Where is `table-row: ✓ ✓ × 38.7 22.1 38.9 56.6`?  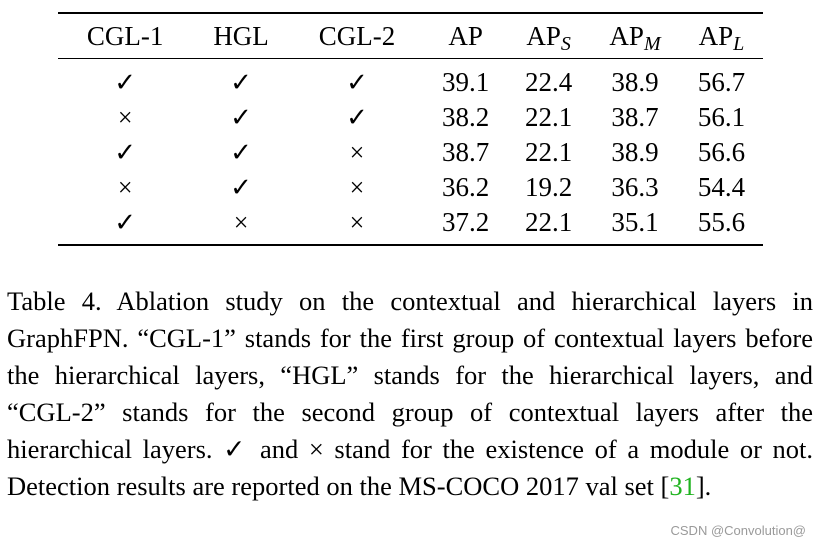
table-row: ✓ ✓ × 38.7 22.1 38.9 56.6 is located at coordinates (410, 152).